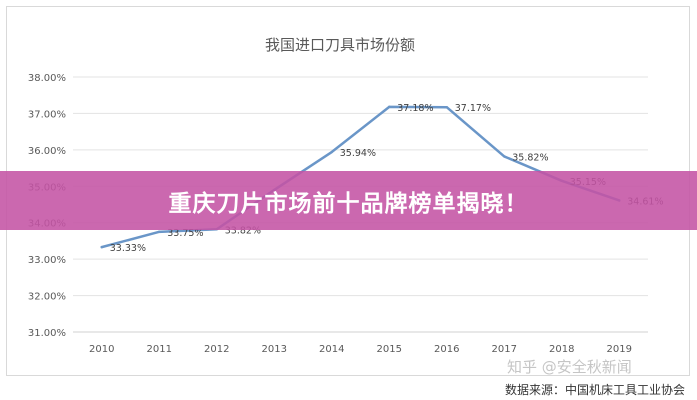  What do you see at coordinates (47, 78) in the screenshot?
I see `y-tick-label: 38.00%` at bounding box center [47, 78].